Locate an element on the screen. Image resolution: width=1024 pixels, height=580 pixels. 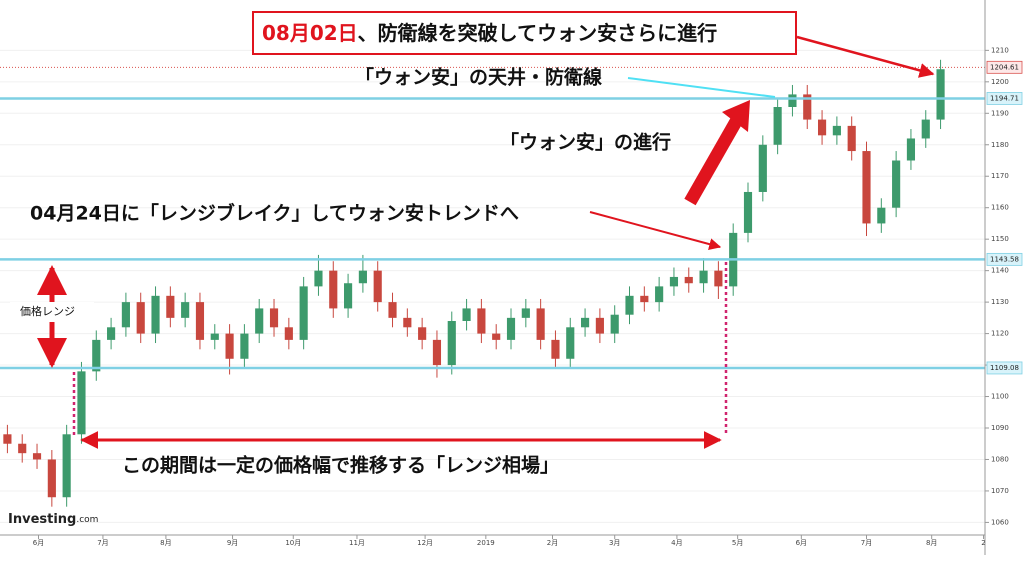
y-tick-label: 1150 is located at coordinates (1000, 239).